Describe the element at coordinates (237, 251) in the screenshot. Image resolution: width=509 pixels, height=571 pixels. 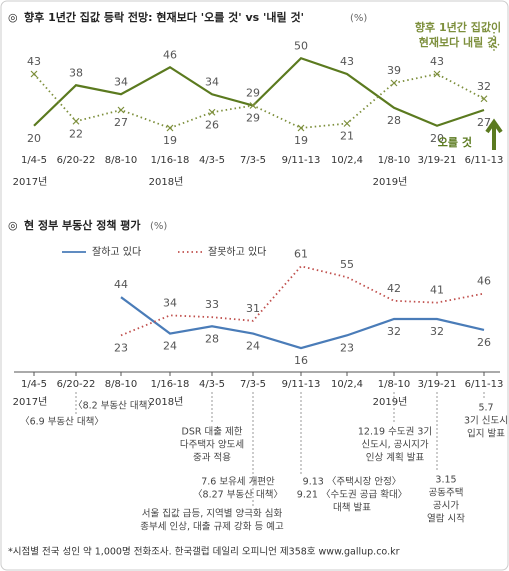
I see `legend-label: 잘못하고 있다` at that location.